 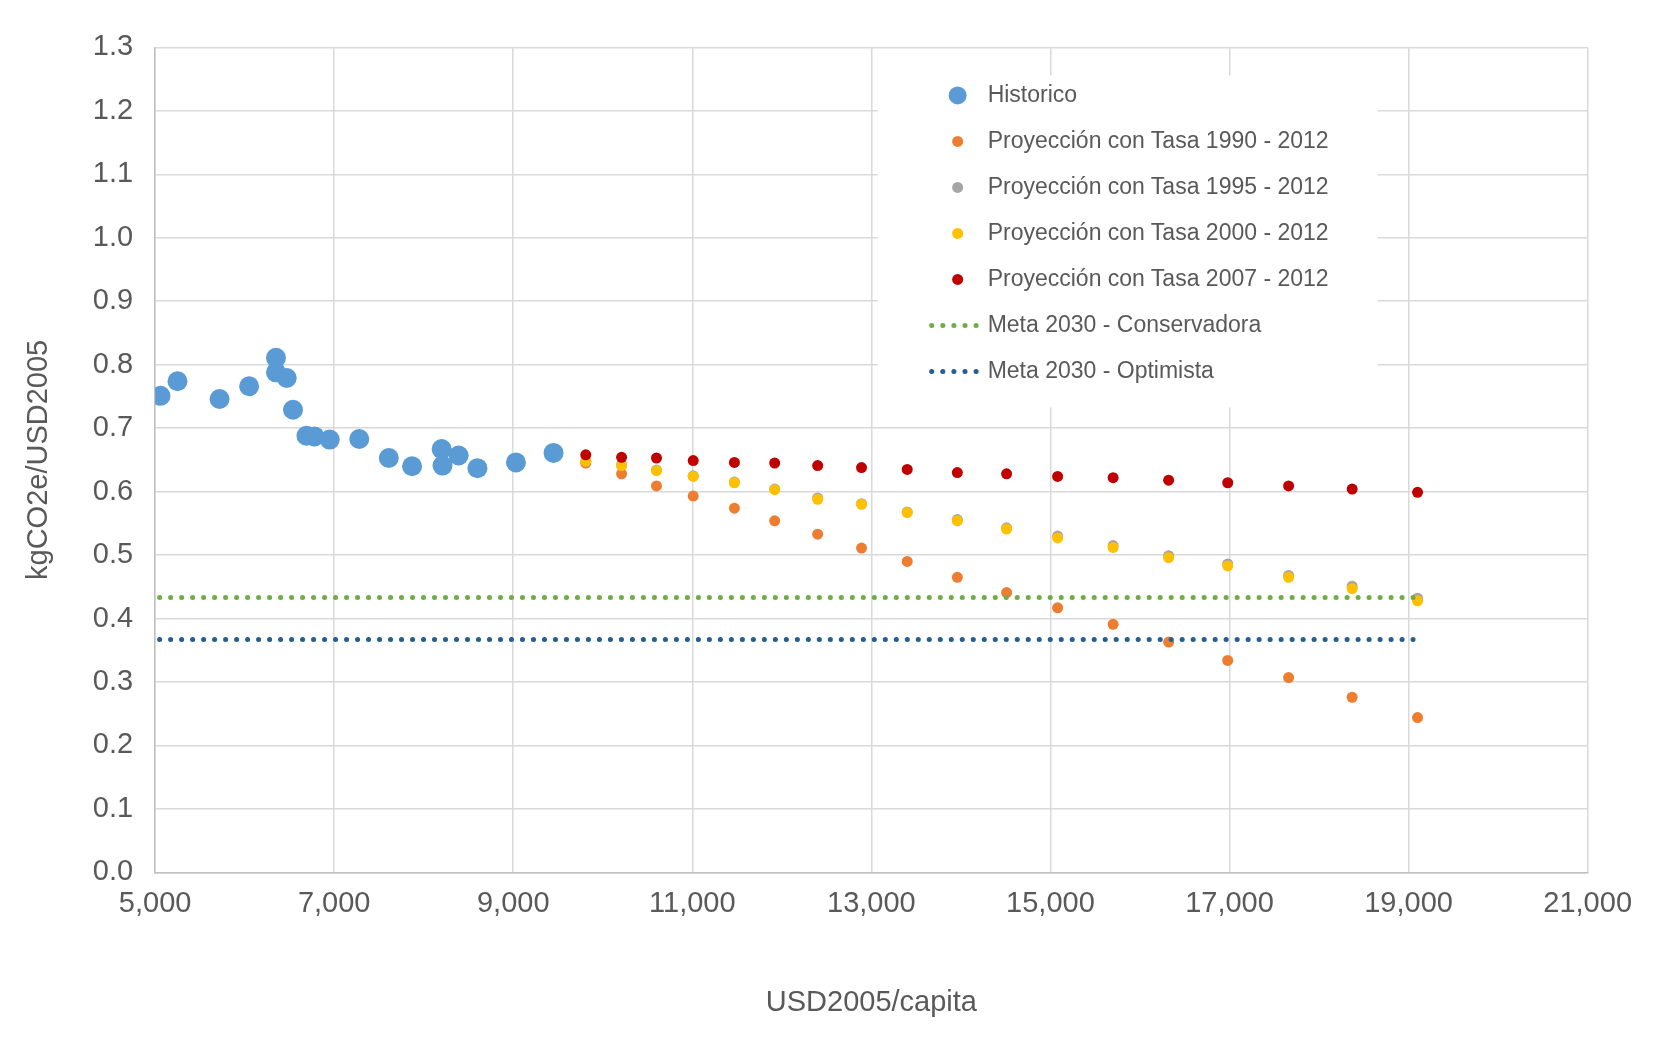 I want to click on legend-label: Meta 2030 - Optimista, so click(x=1101, y=369).